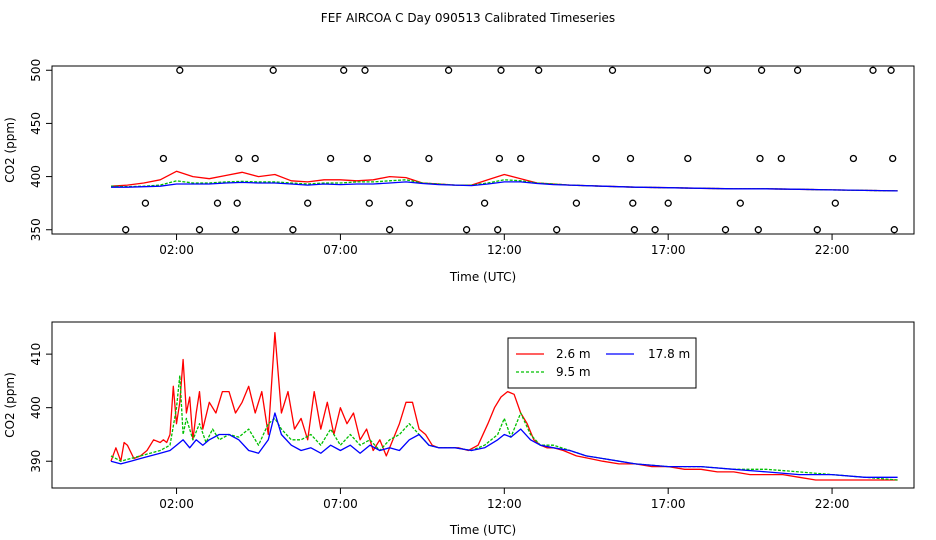 The height and width of the screenshot is (540, 936). I want to click on series-lines-top, so click(504, 181).